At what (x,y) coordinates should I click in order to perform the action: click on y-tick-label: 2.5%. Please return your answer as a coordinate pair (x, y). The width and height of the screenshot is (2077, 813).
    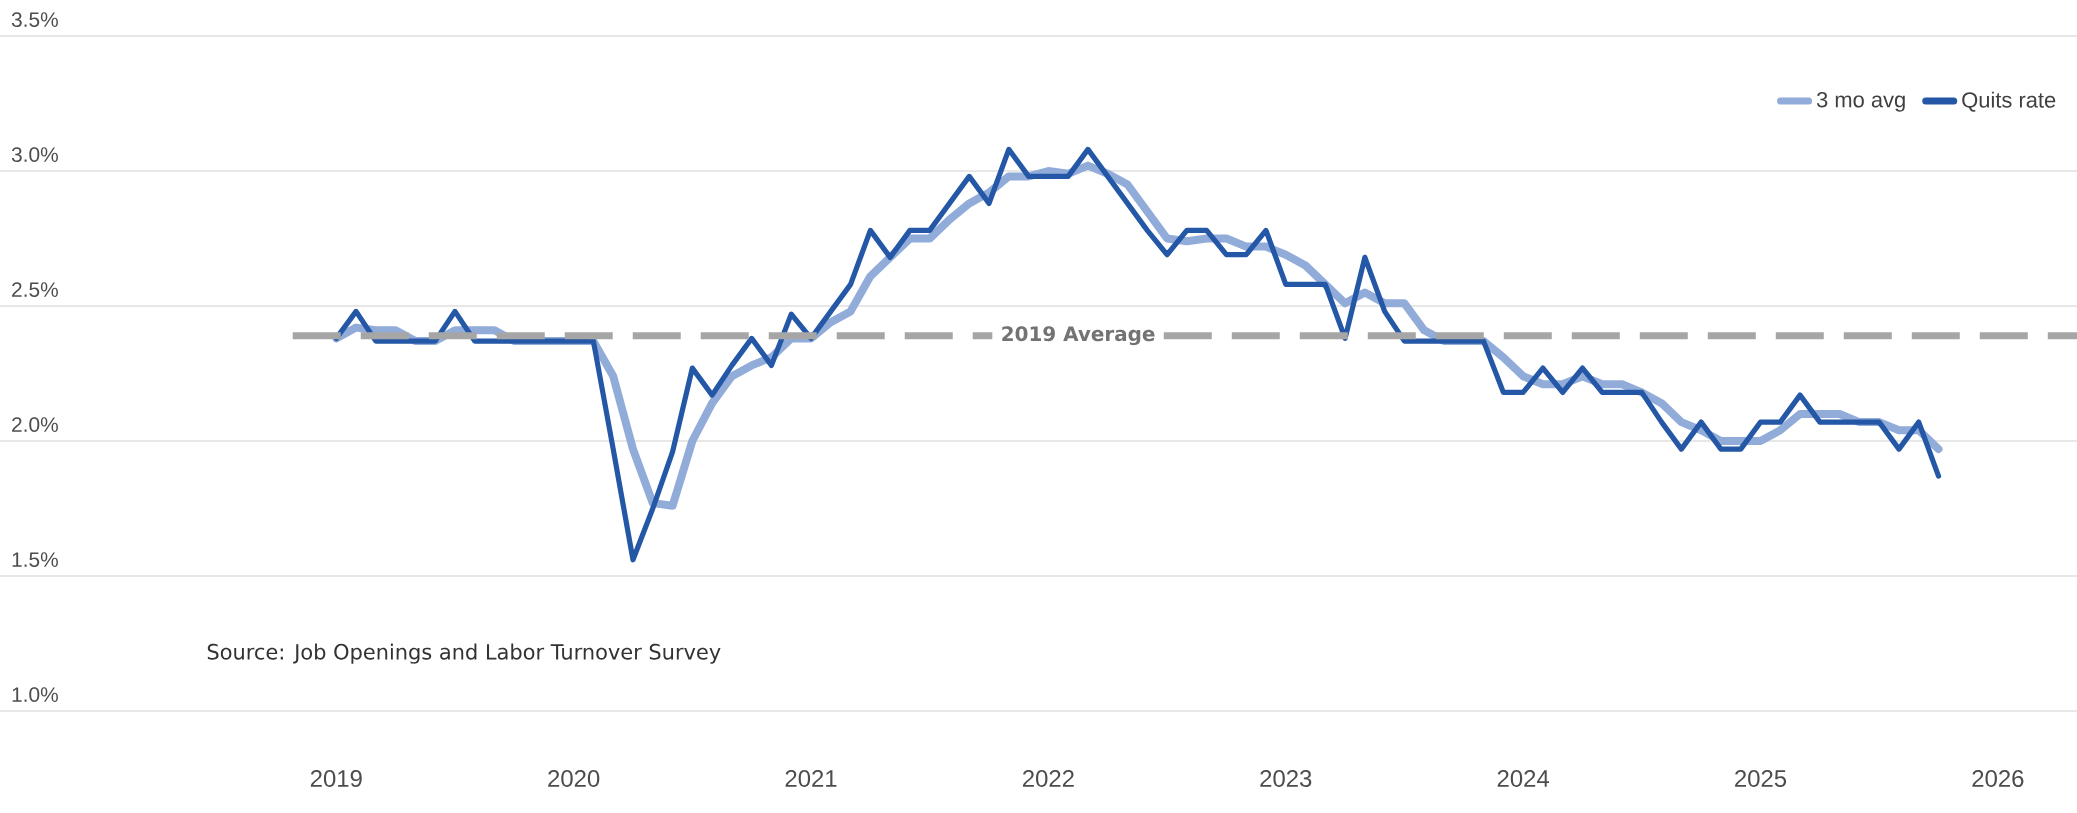
    Looking at the image, I should click on (35, 289).